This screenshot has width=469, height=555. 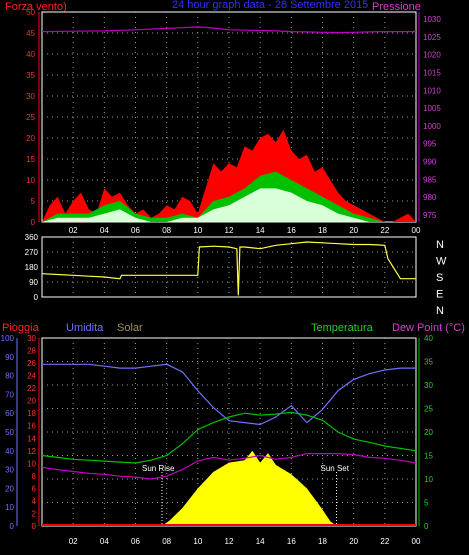 I want to click on rain-tick-label: 18, so click(x=31, y=413).